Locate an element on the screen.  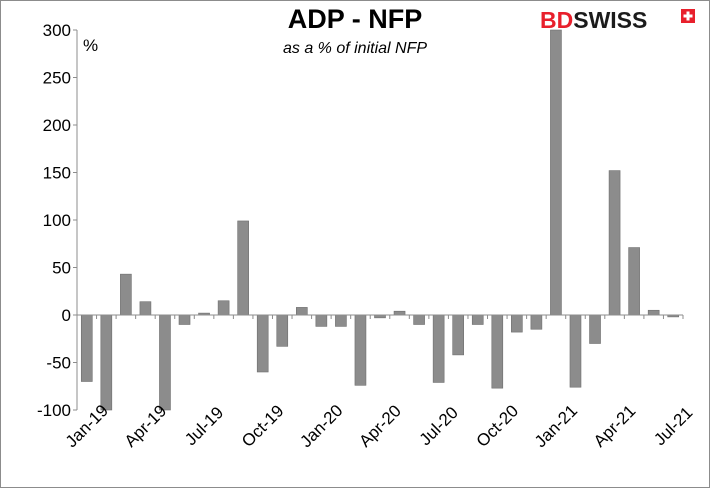
plus-cross-icon is located at coordinates (688, 16).